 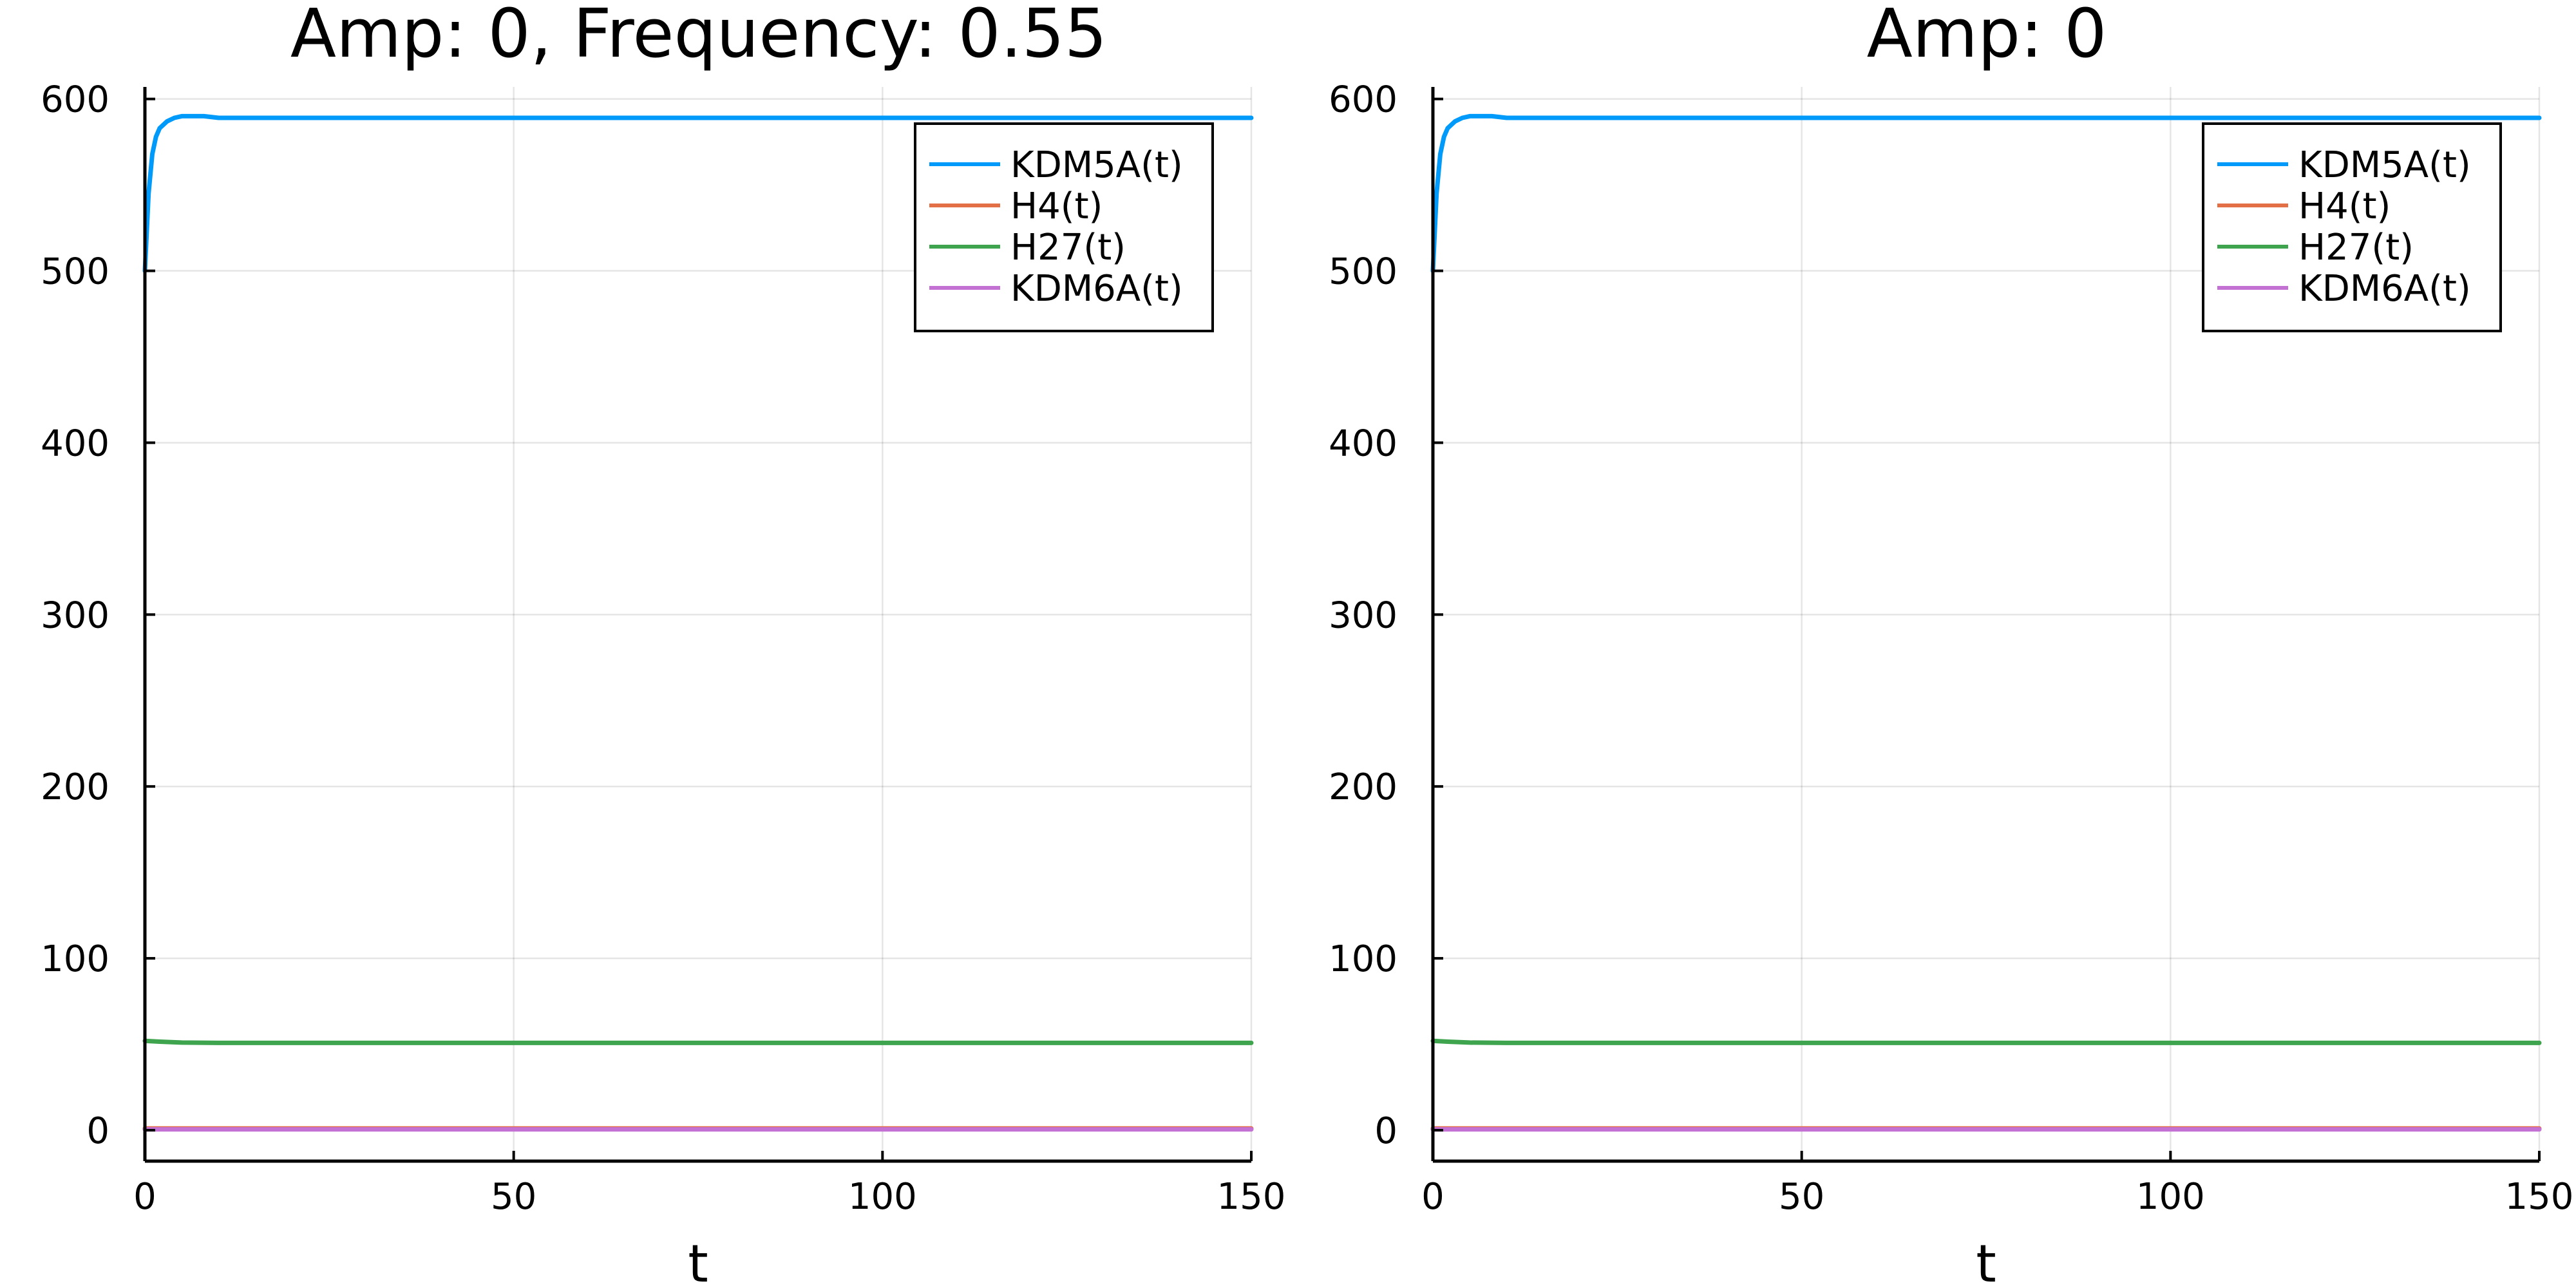 I want to click on chart-title: Amp: 0, so click(x=1987, y=36).